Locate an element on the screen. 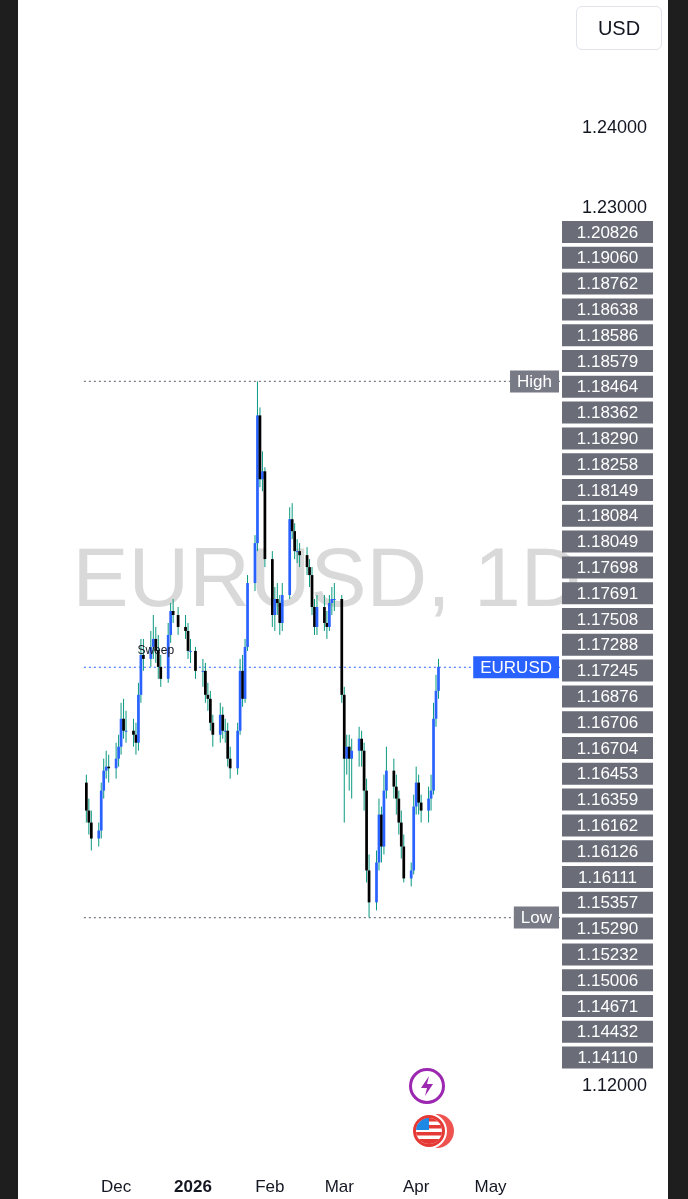 The image size is (688, 1199). text: 1.17288 is located at coordinates (607, 645).